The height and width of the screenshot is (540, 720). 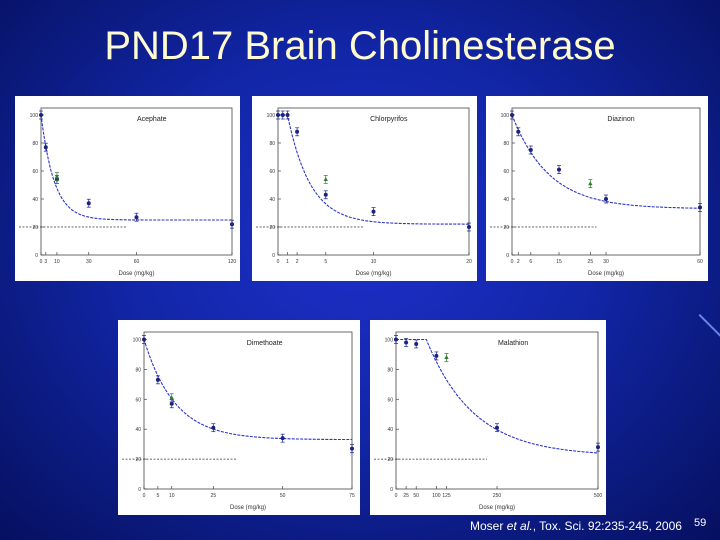 What do you see at coordinates (436, 496) in the screenshot?
I see `x-tick-label: 100` at bounding box center [436, 496].